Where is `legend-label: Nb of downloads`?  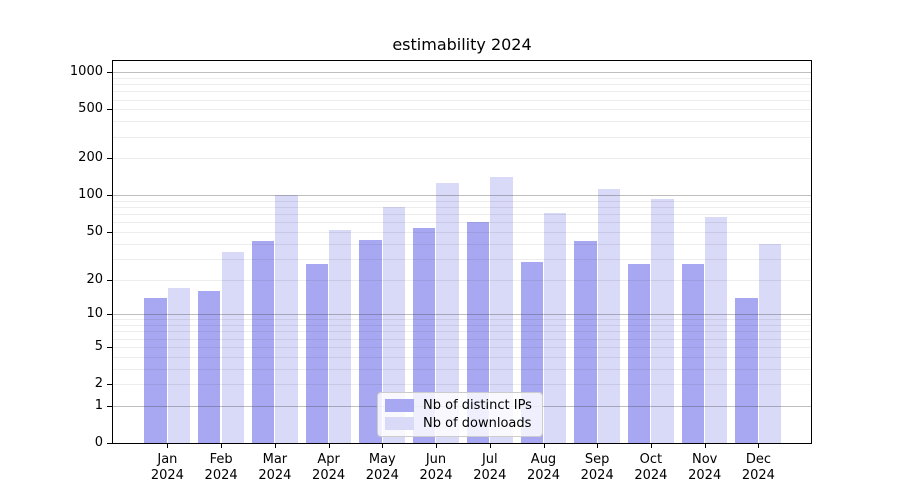 legend-label: Nb of downloads is located at coordinates (477, 423).